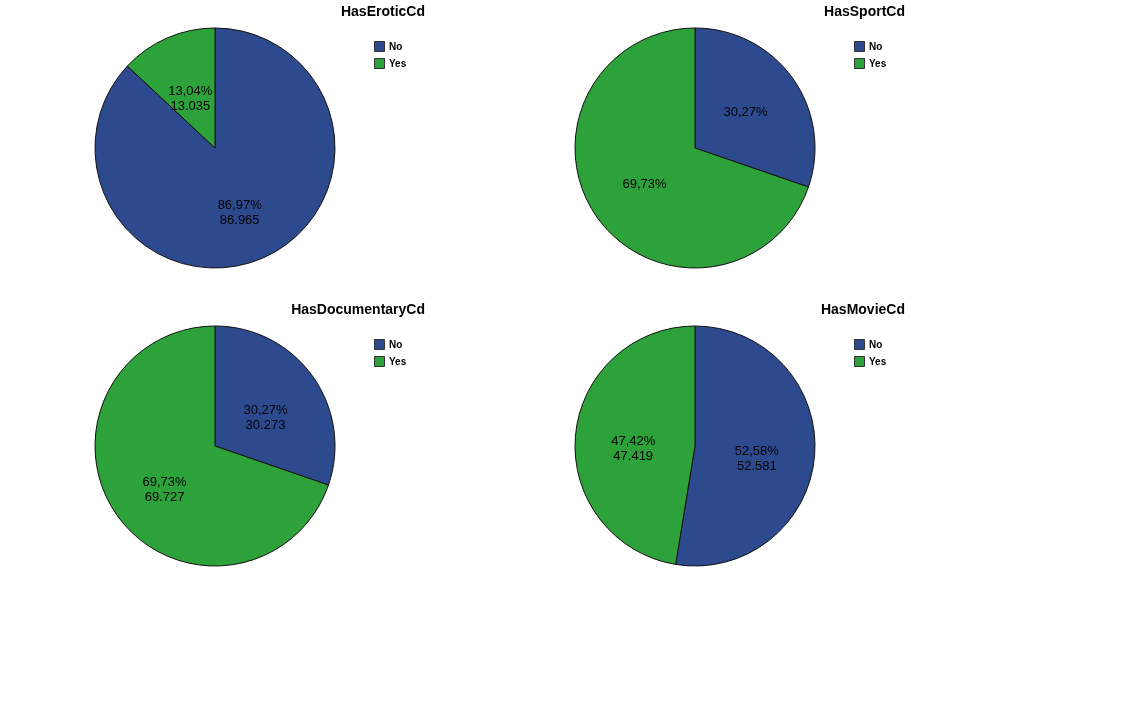 The width and height of the screenshot is (1129, 702). I want to click on data-label: 13,04% 13.035, so click(190, 98).